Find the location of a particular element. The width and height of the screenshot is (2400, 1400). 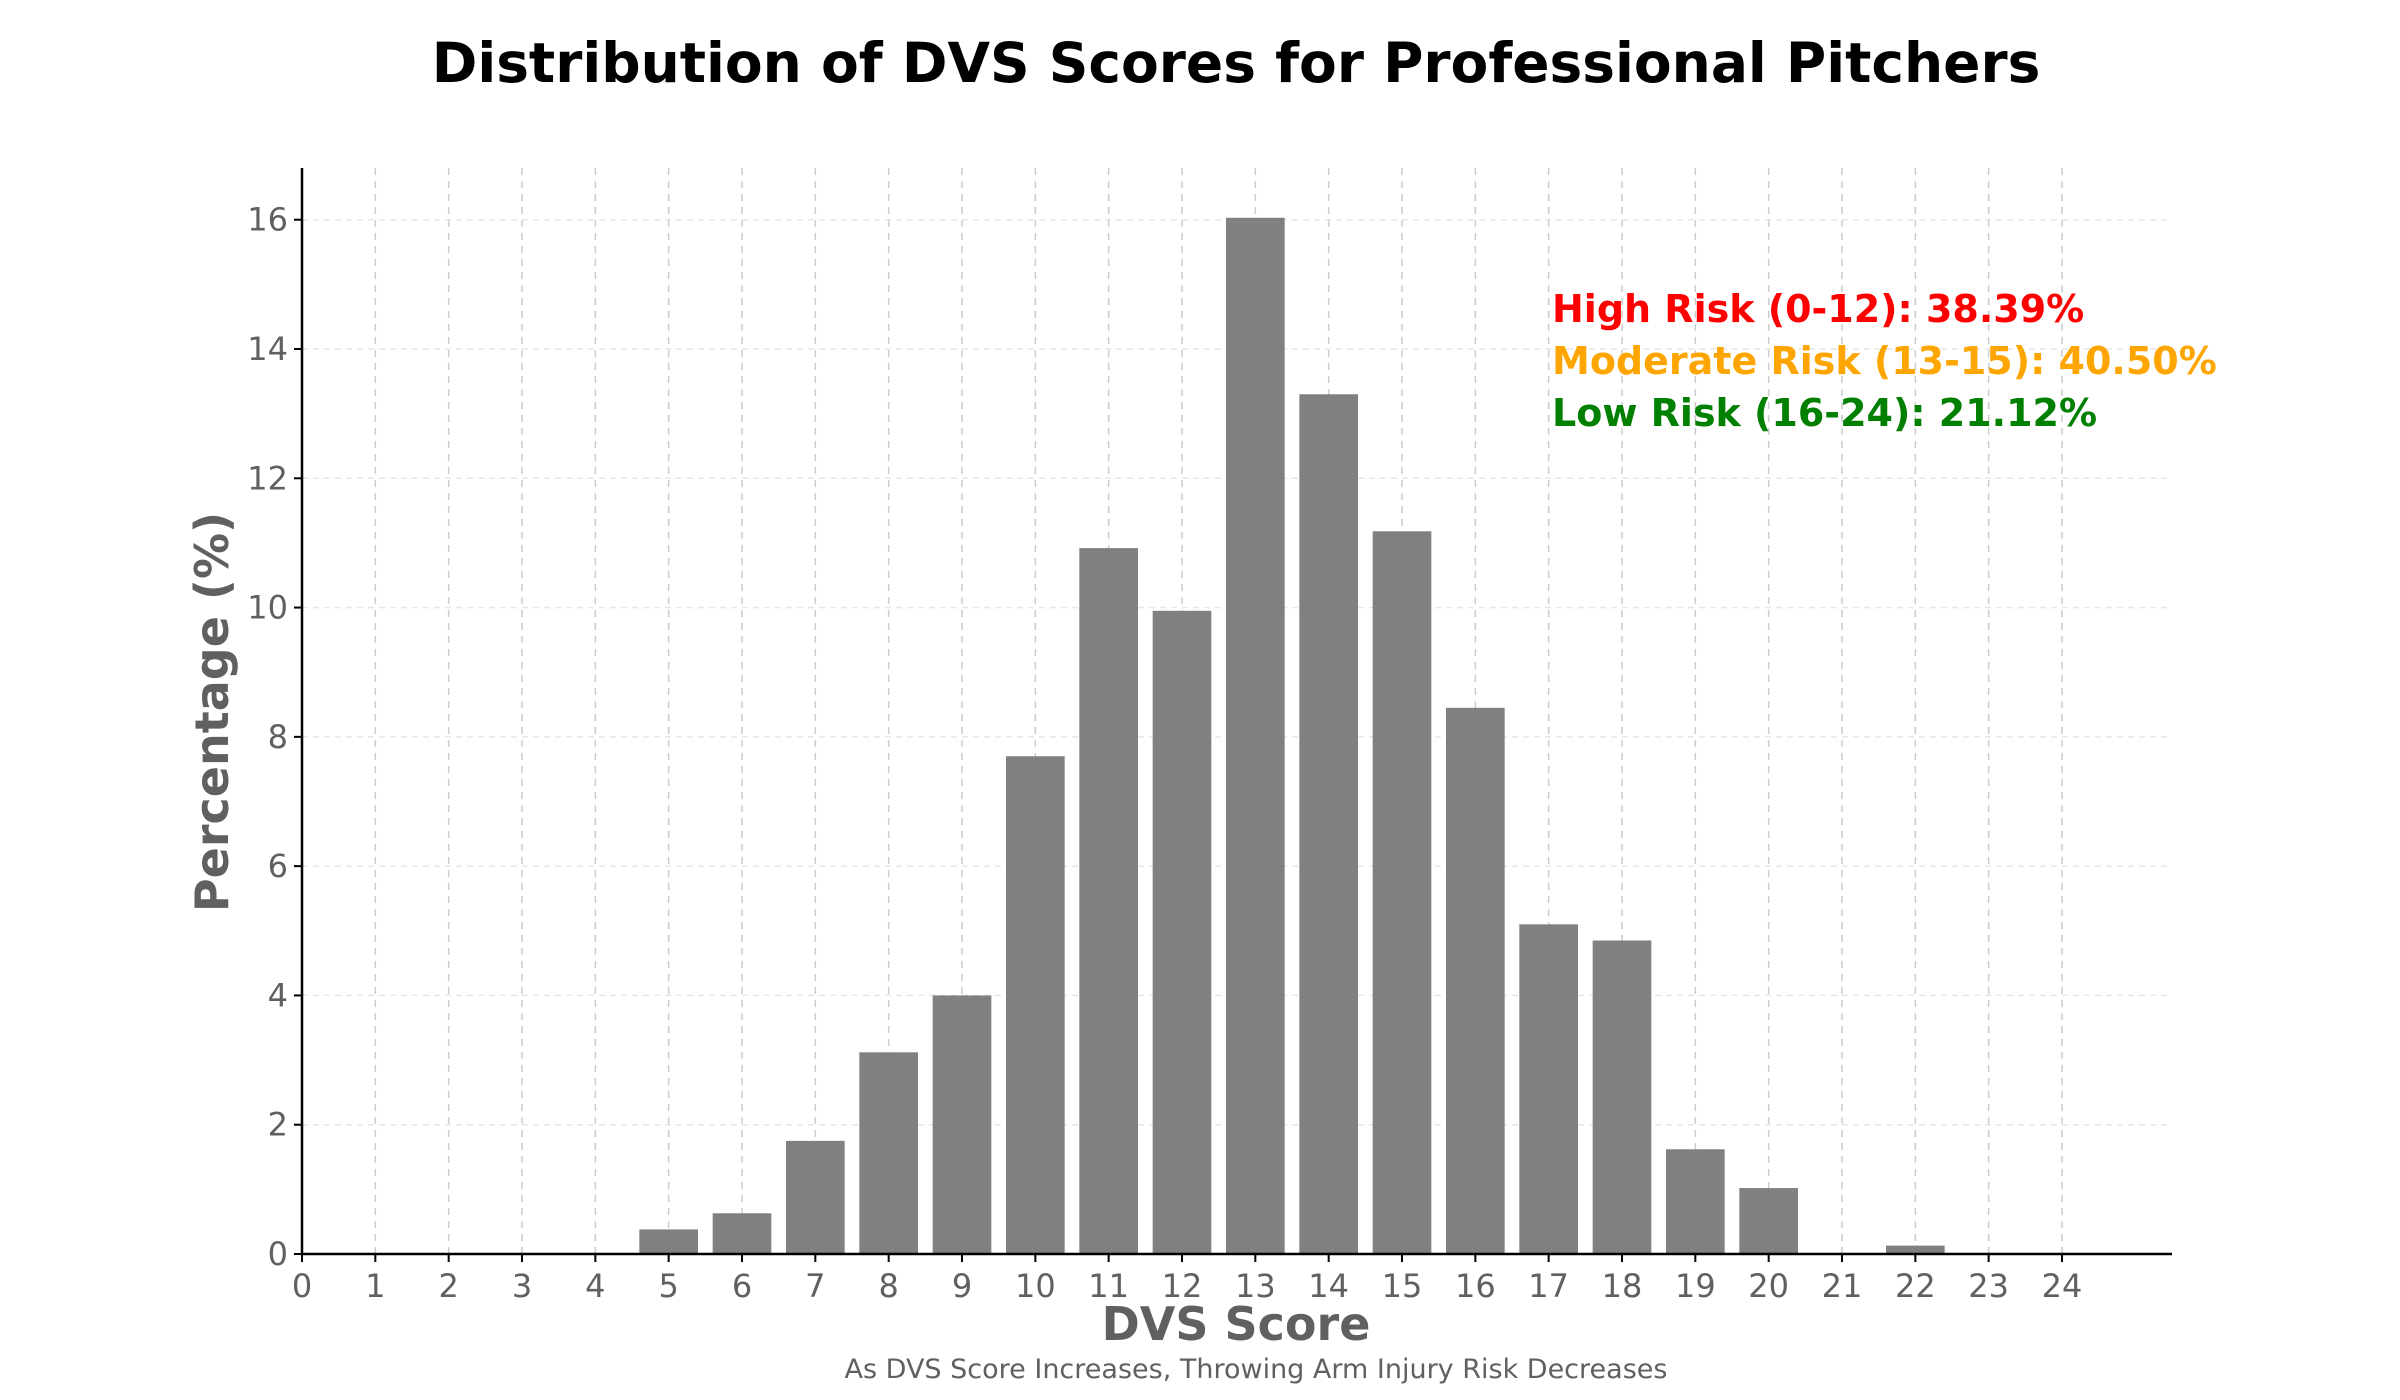

x-tick-labels: 0 1 2 3 4 5 6 7 8 9 10 11 12 13 14 15 16 17 18 19 20 21 22 23 24 is located at coordinates (1187, 1286).